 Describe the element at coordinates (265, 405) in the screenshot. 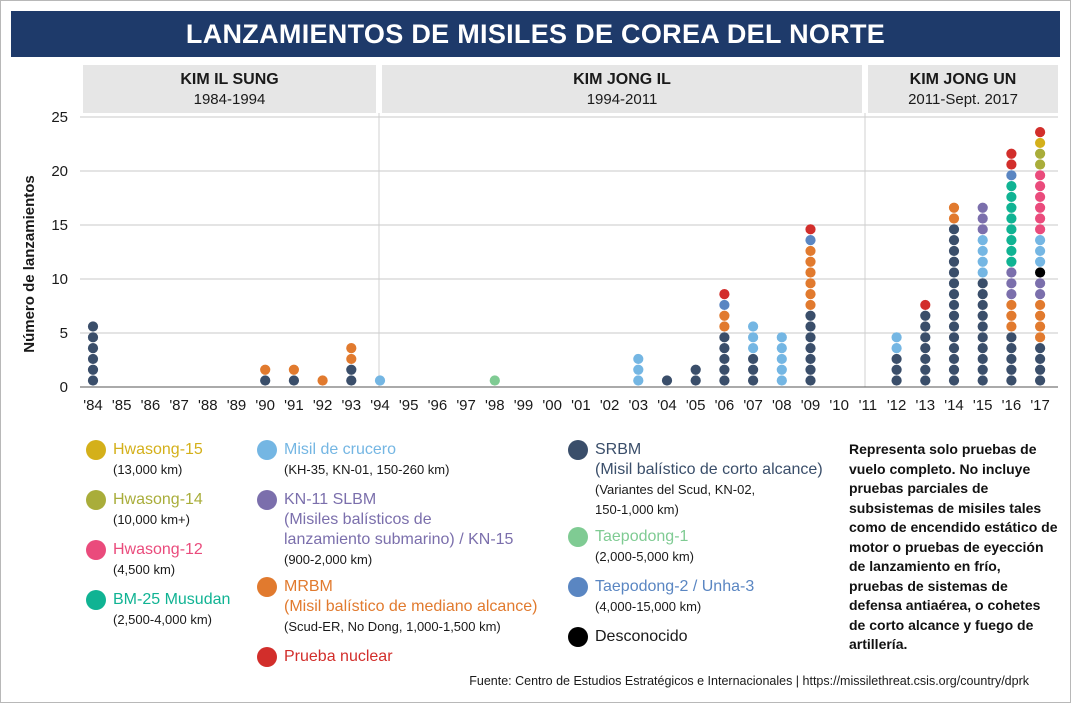

I see `x-tick-label: '90` at that location.